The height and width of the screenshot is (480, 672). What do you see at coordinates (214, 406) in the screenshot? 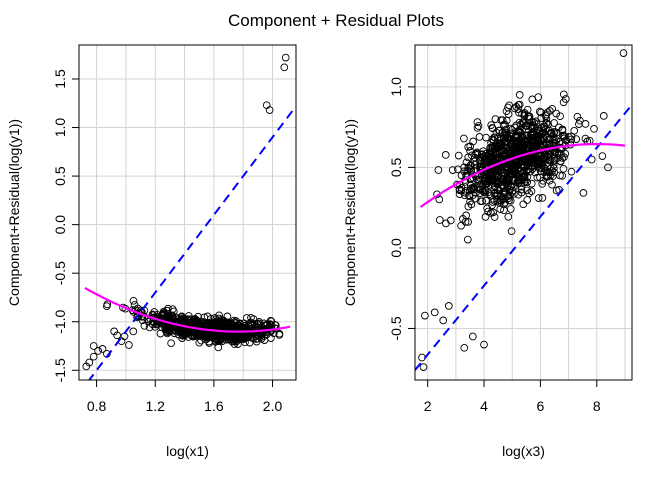
I see `x-tick-label: 1.6` at bounding box center [214, 406].